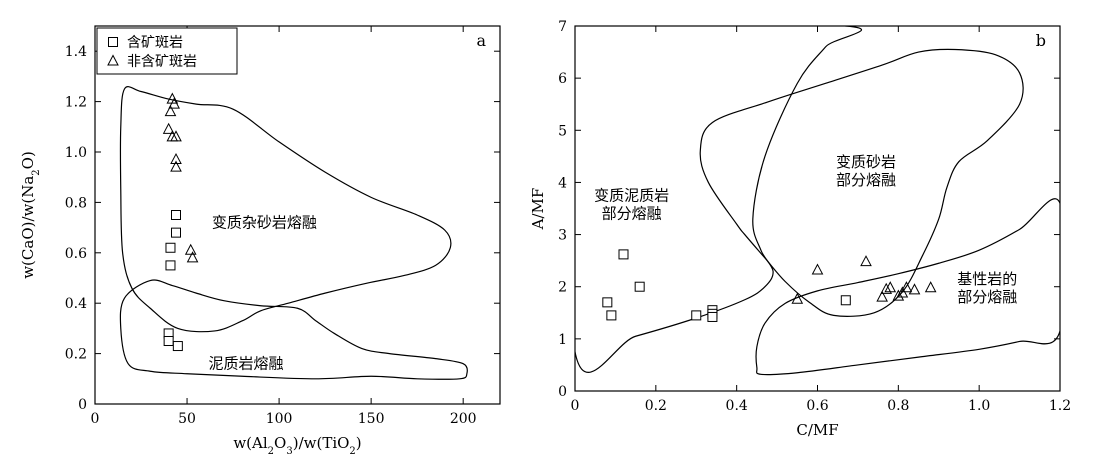 The width and height of the screenshot is (1109, 462). Describe the element at coordinates (297, 445) in the screenshot. I see `x-axis-label: w(Al2O3)/w(TiO2)` at that location.